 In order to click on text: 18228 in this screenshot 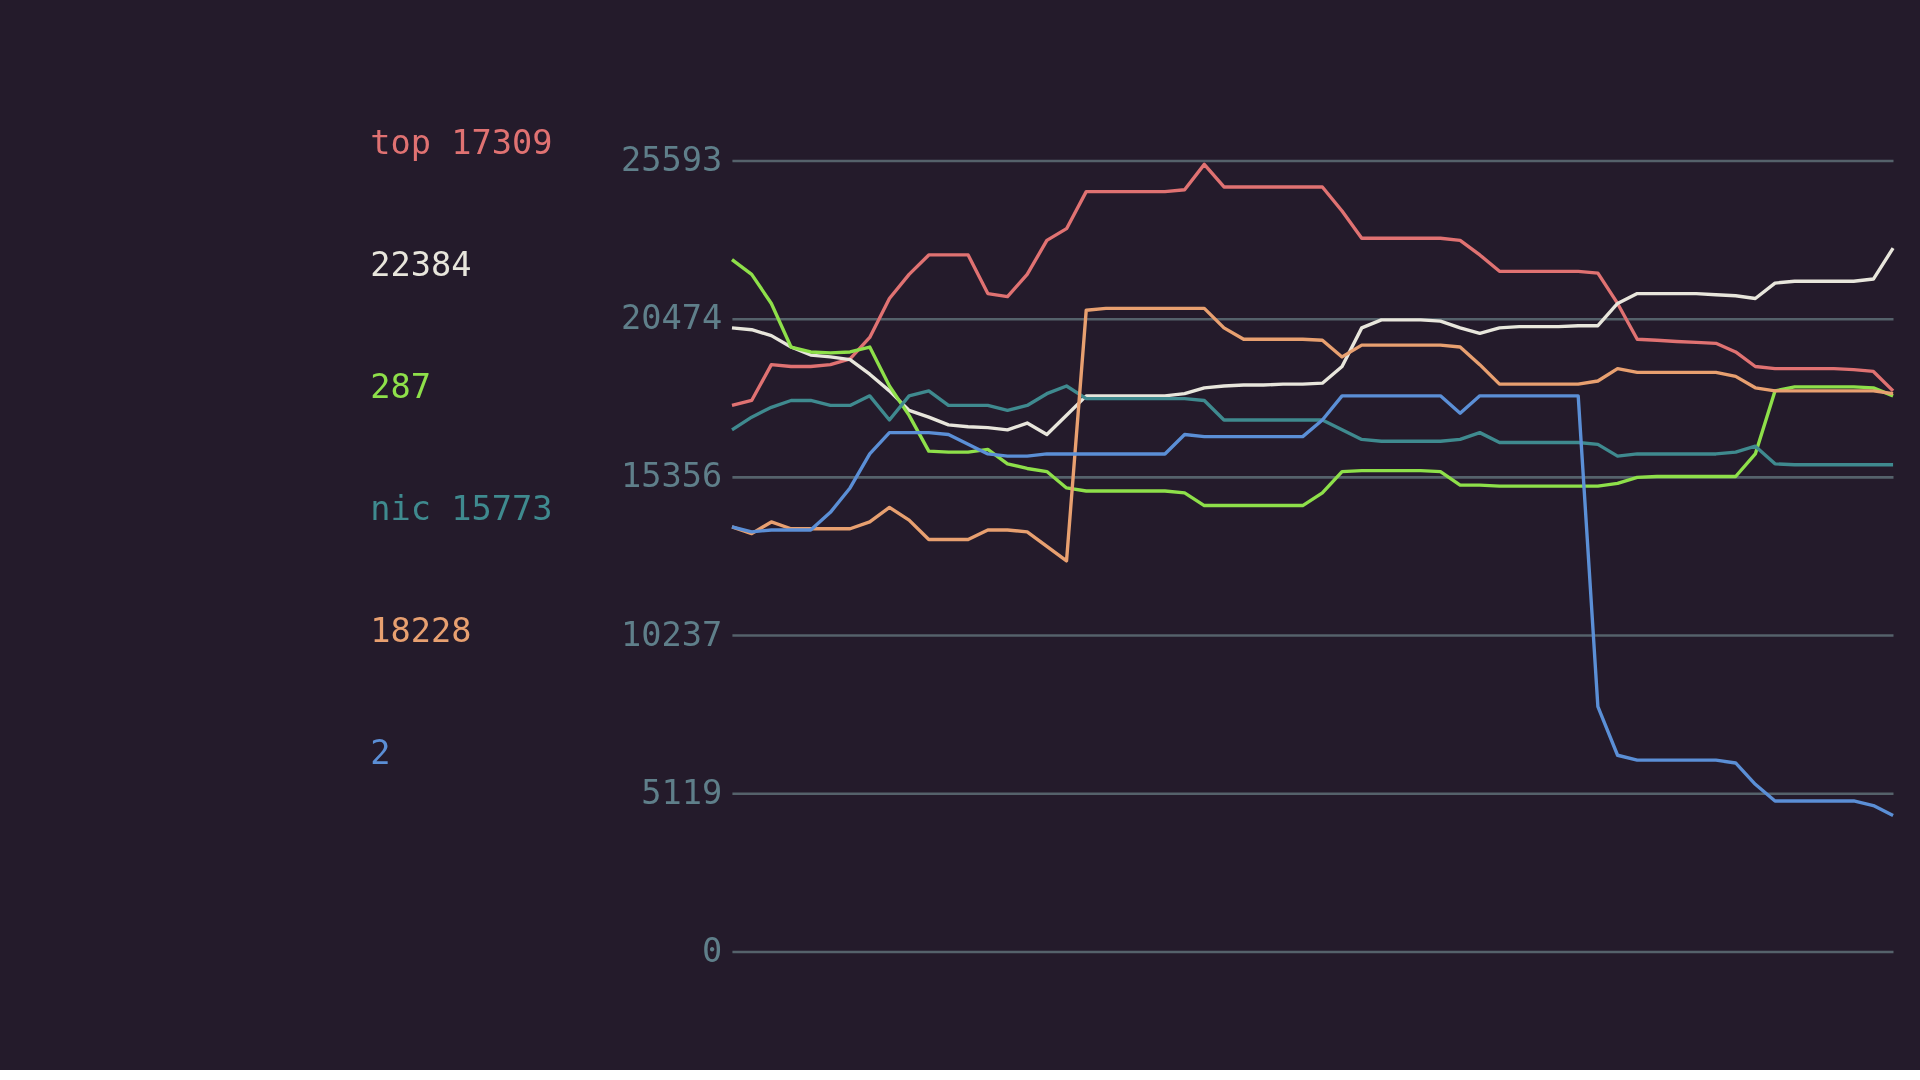, I will do `click(421, 630)`.